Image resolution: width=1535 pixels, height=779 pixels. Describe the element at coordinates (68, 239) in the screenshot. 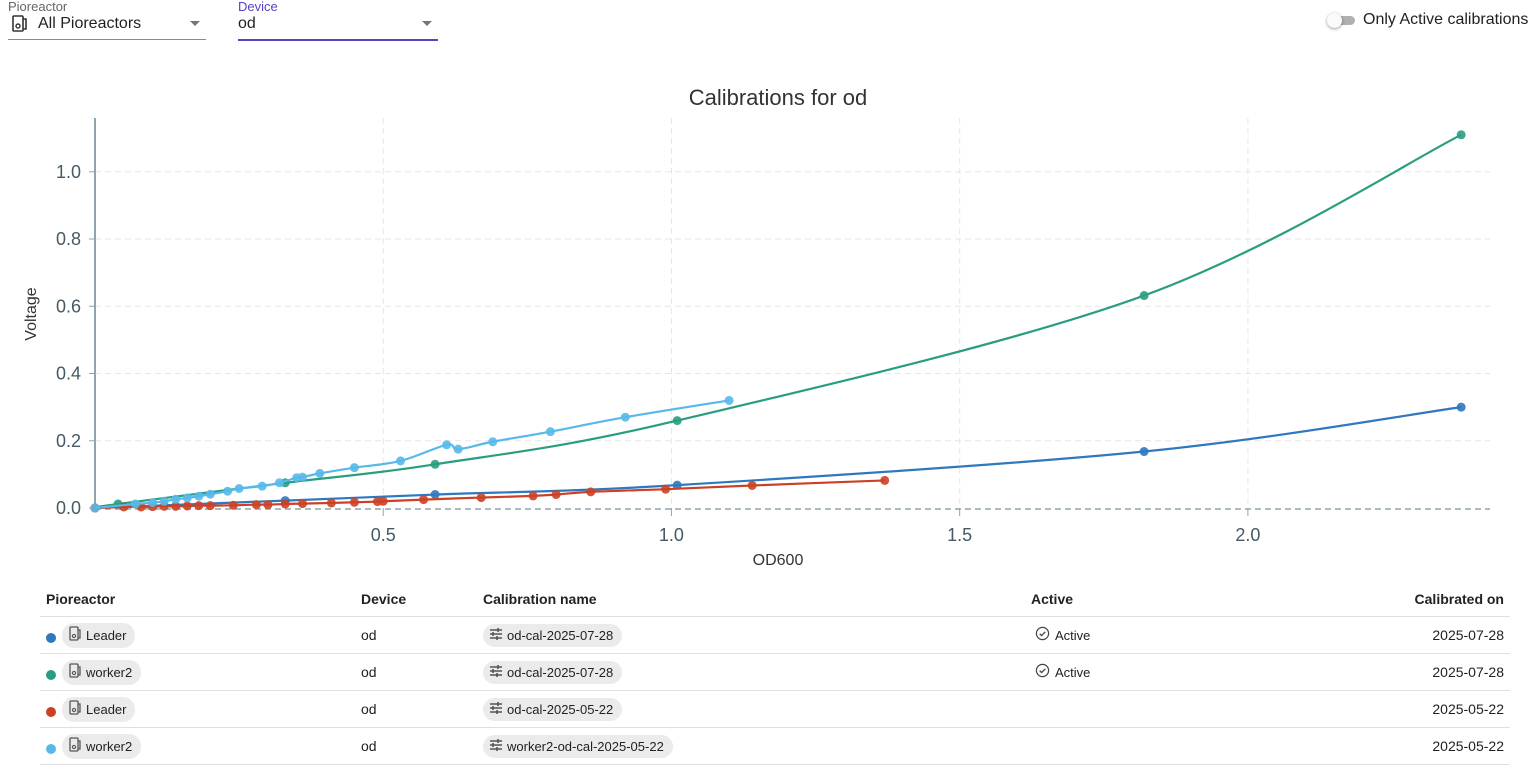

I see `y-tick-label: 0.8` at that location.